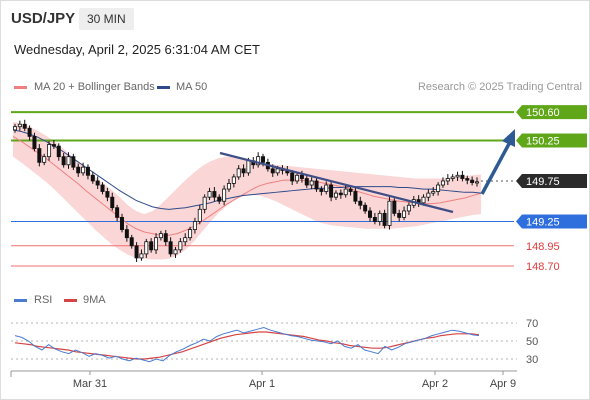 This screenshot has height=400, width=590. What do you see at coordinates (496, 168) in the screenshot?
I see `forecast-arrow-shaft` at bounding box center [496, 168].